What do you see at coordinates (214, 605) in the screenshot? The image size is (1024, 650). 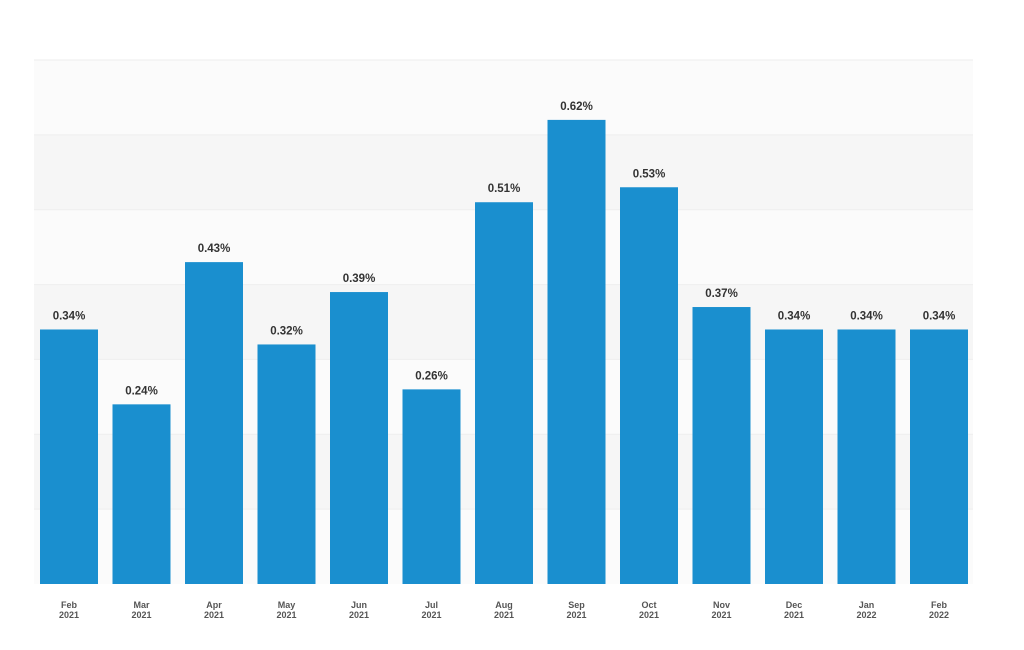 I see `x-tick-month-label: Apr` at bounding box center [214, 605].